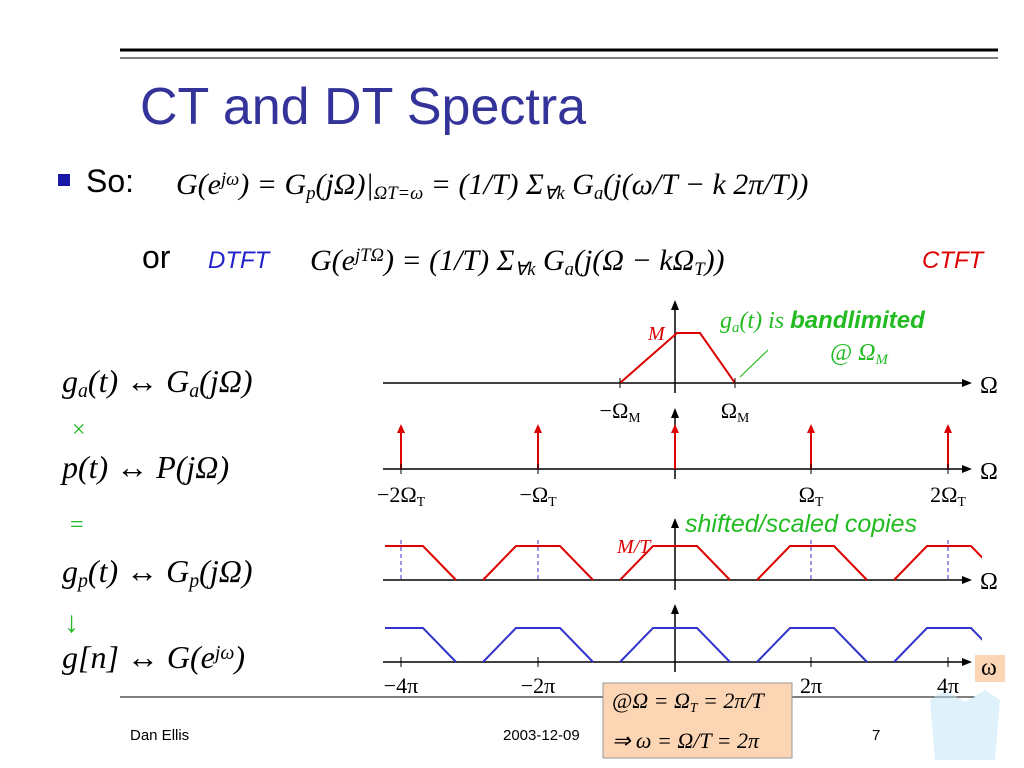 This screenshot has width=1024, height=768. What do you see at coordinates (656, 334) in the screenshot?
I see `peak-label: M` at bounding box center [656, 334].